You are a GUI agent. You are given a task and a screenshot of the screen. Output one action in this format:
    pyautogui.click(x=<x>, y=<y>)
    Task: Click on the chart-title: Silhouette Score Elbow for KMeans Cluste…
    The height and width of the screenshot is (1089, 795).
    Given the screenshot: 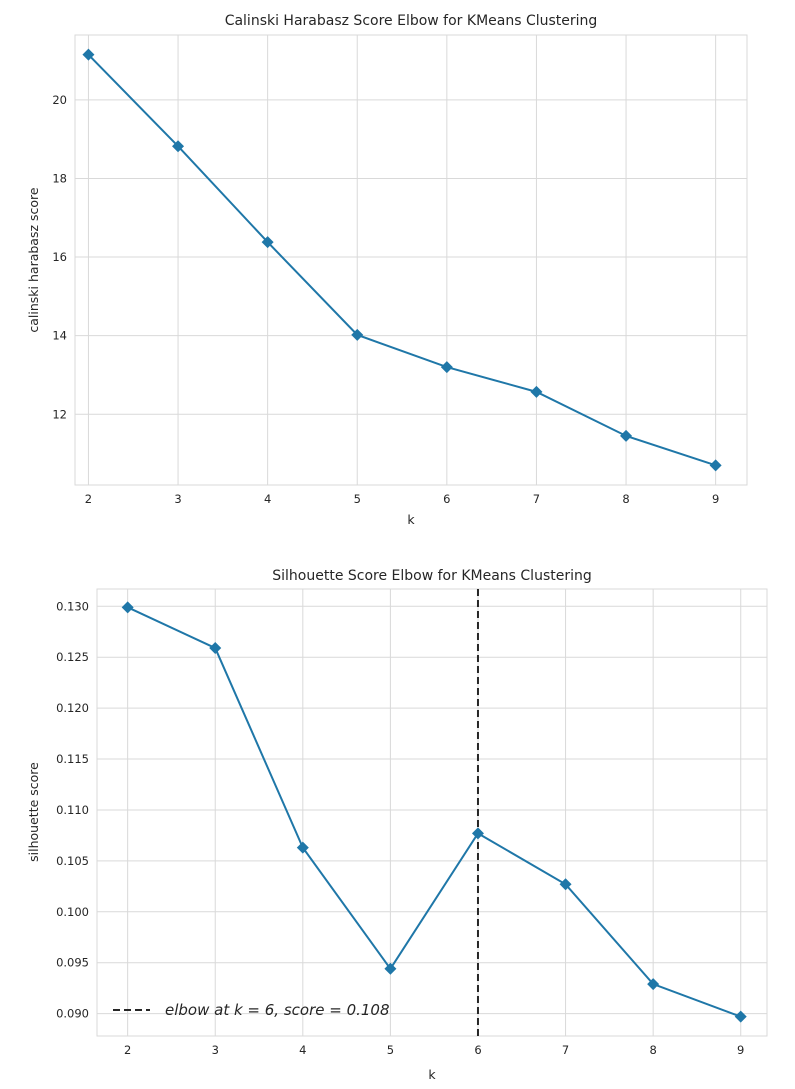 What is the action you would take?
    pyautogui.click(x=432, y=576)
    